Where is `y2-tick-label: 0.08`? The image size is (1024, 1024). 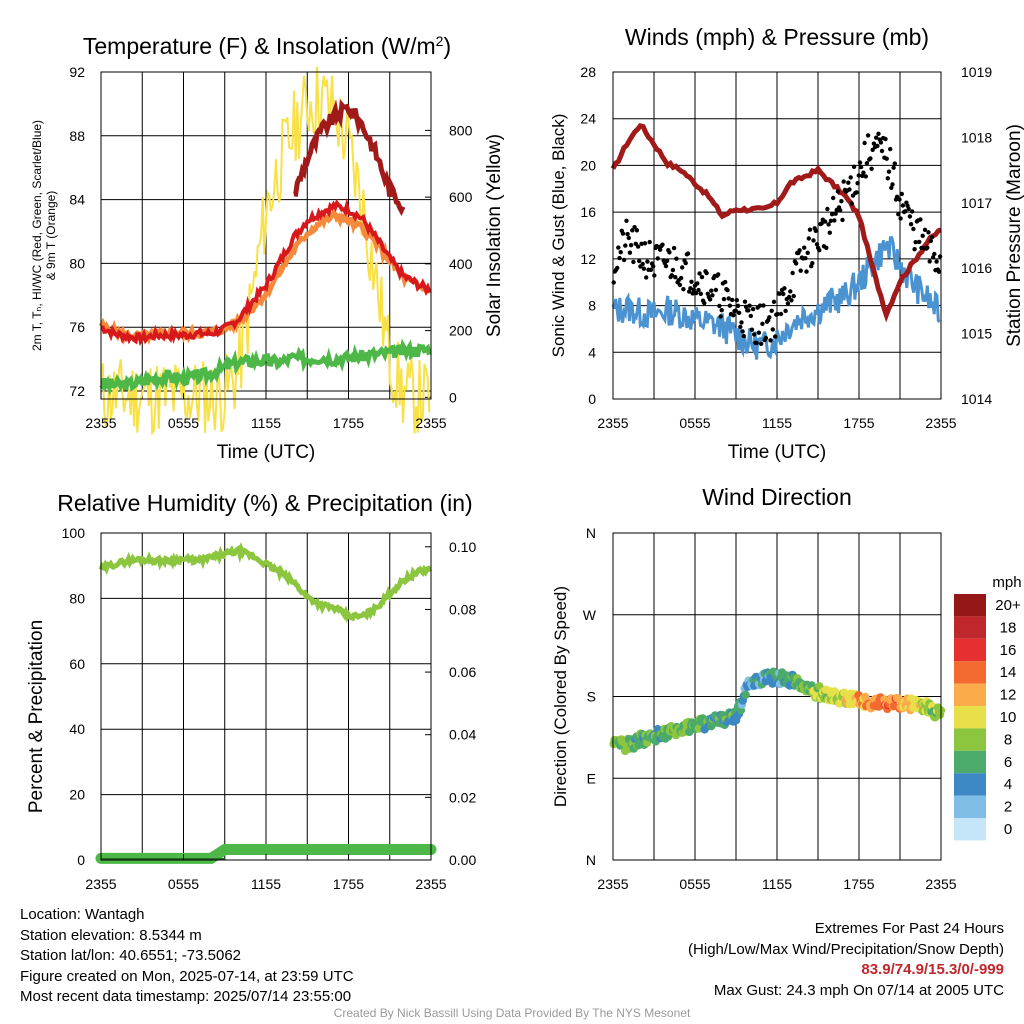
y2-tick-label: 0.08 is located at coordinates (462, 609).